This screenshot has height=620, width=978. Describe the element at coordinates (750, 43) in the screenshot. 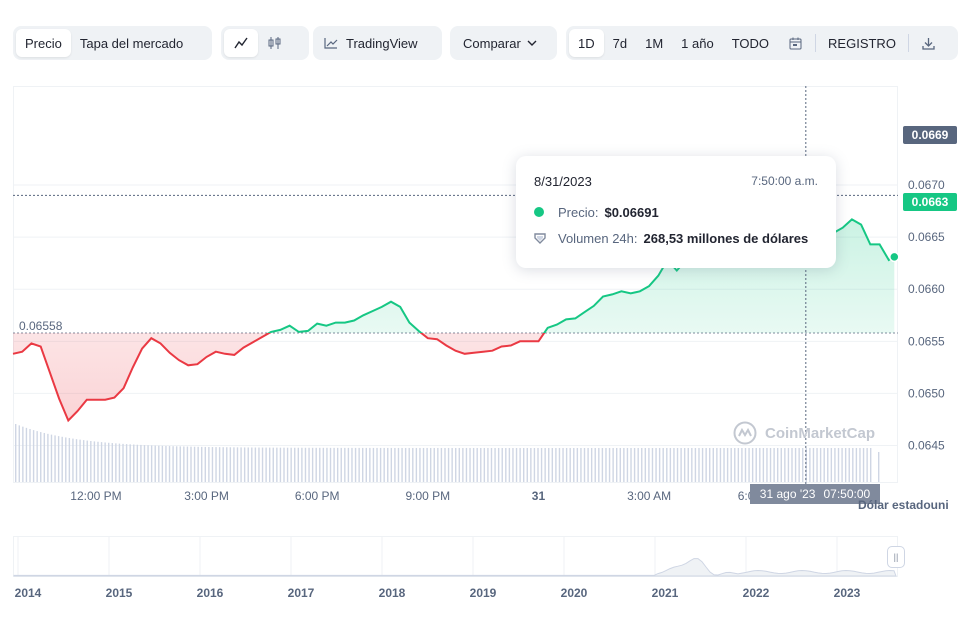

I see `range-all: TODO` at that location.